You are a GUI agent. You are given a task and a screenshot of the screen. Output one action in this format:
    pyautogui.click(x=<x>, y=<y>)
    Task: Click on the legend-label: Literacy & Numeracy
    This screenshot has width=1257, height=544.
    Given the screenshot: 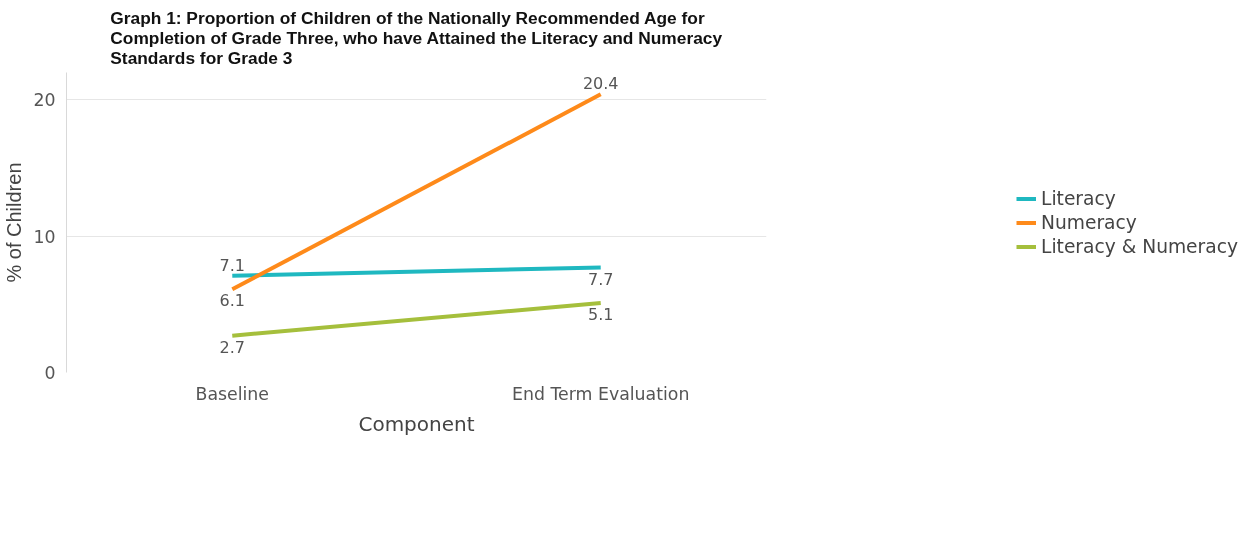 What is the action you would take?
    pyautogui.click(x=1139, y=246)
    